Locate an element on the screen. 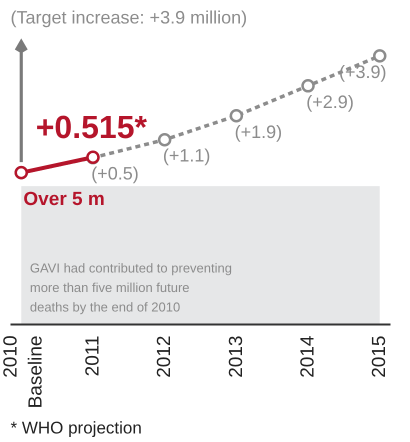 The height and width of the screenshot is (442, 410). chart-title: (Target increase: +3.9 million) is located at coordinates (129, 18).